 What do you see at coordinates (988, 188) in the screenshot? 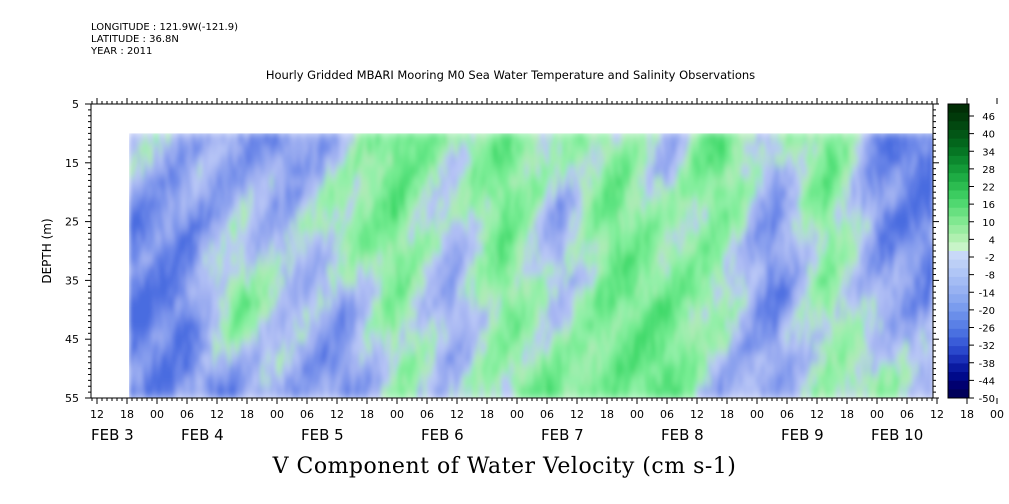
I see `colorbar-tick-label: 22` at bounding box center [988, 188].